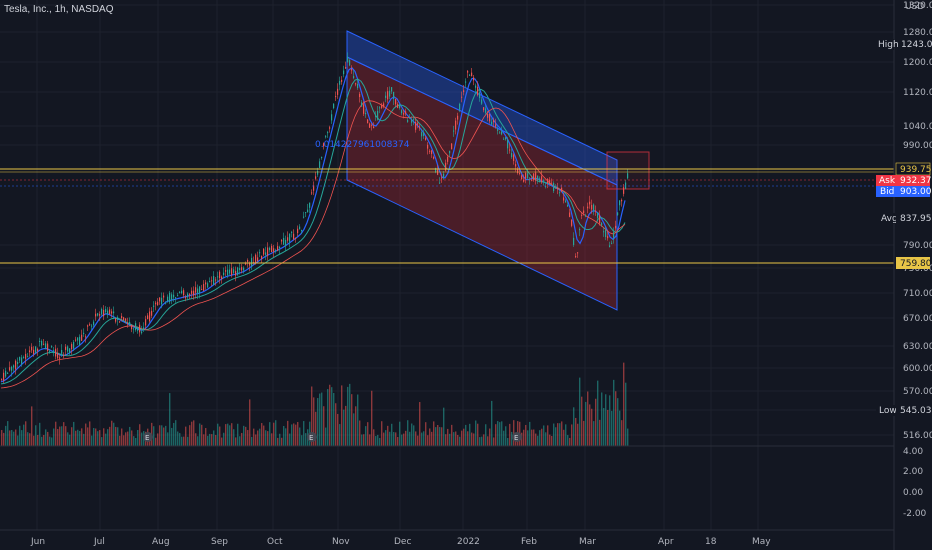  What do you see at coordinates (468, 542) in the screenshot?
I see `time-tick-label: 2022` at bounding box center [468, 542].